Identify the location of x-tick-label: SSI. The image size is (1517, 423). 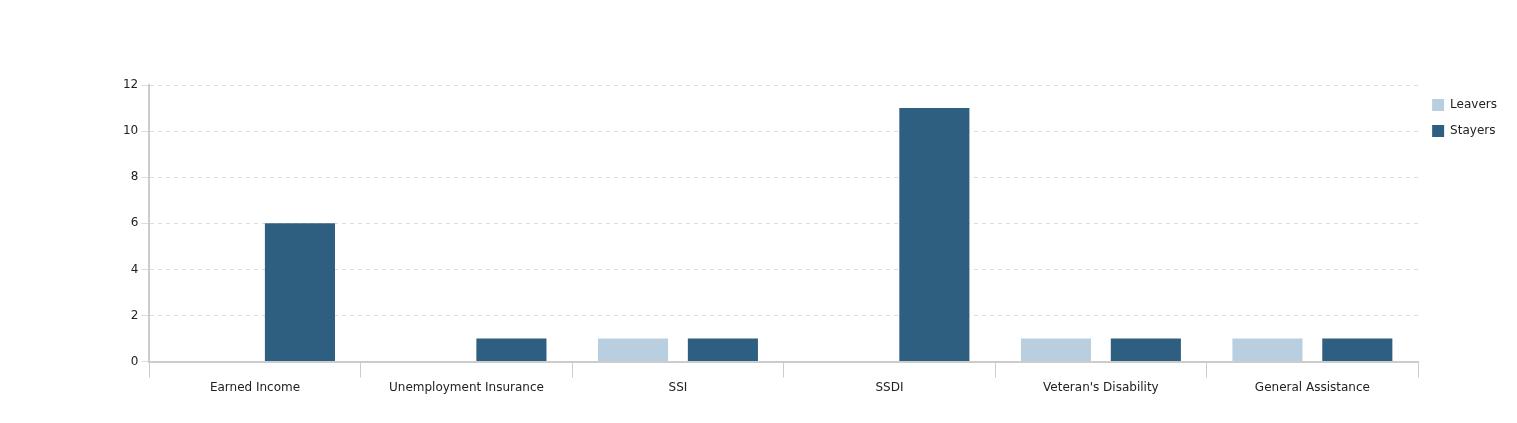
(678, 386).